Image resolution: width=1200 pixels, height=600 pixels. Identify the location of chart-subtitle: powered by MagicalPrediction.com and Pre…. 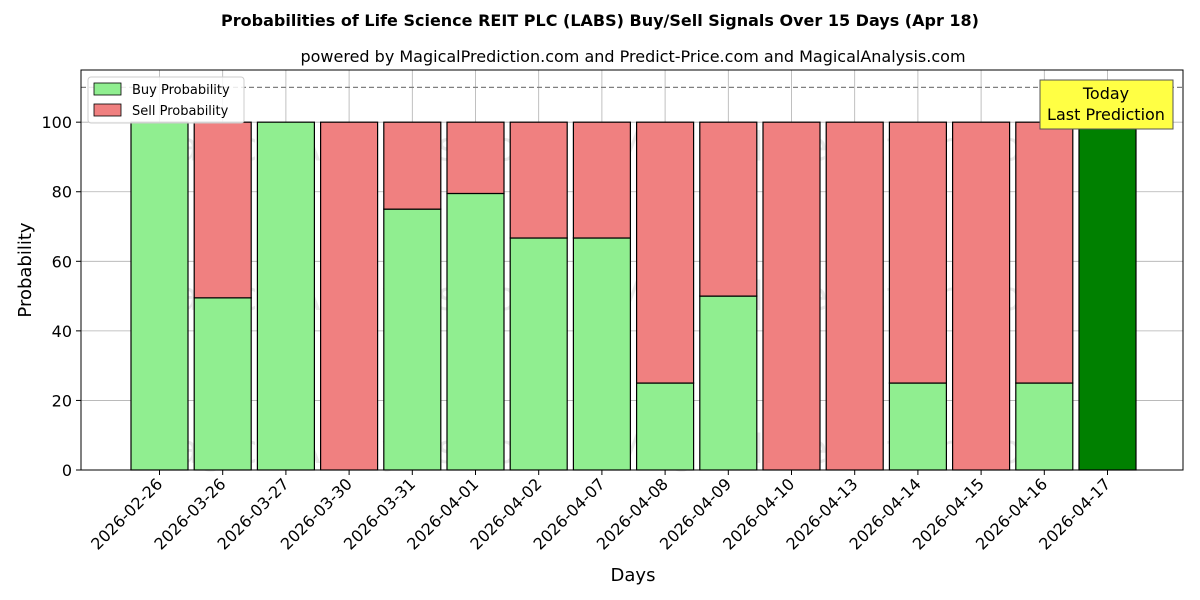
(632, 56).